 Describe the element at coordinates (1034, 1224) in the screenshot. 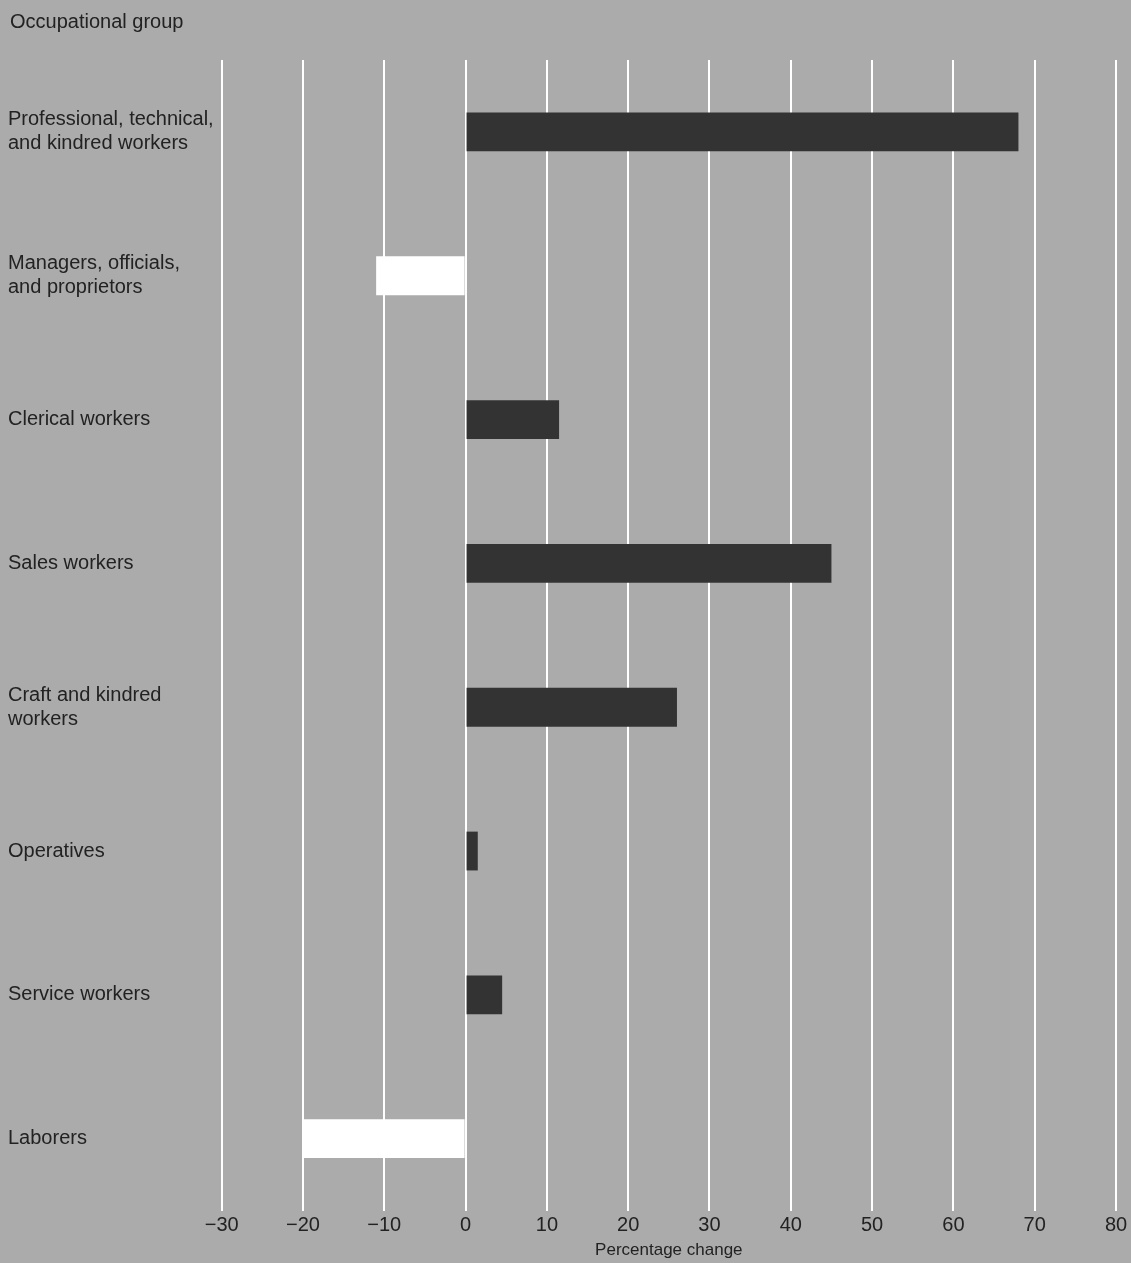

I see `x-tick-label: 70` at that location.